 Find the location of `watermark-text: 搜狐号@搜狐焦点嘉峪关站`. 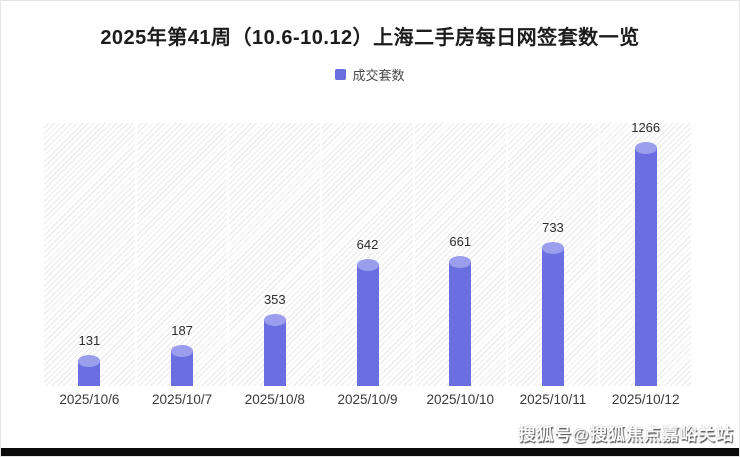

watermark-text: 搜狐号@搜狐焦点嘉峪关站 is located at coordinates (626, 434).